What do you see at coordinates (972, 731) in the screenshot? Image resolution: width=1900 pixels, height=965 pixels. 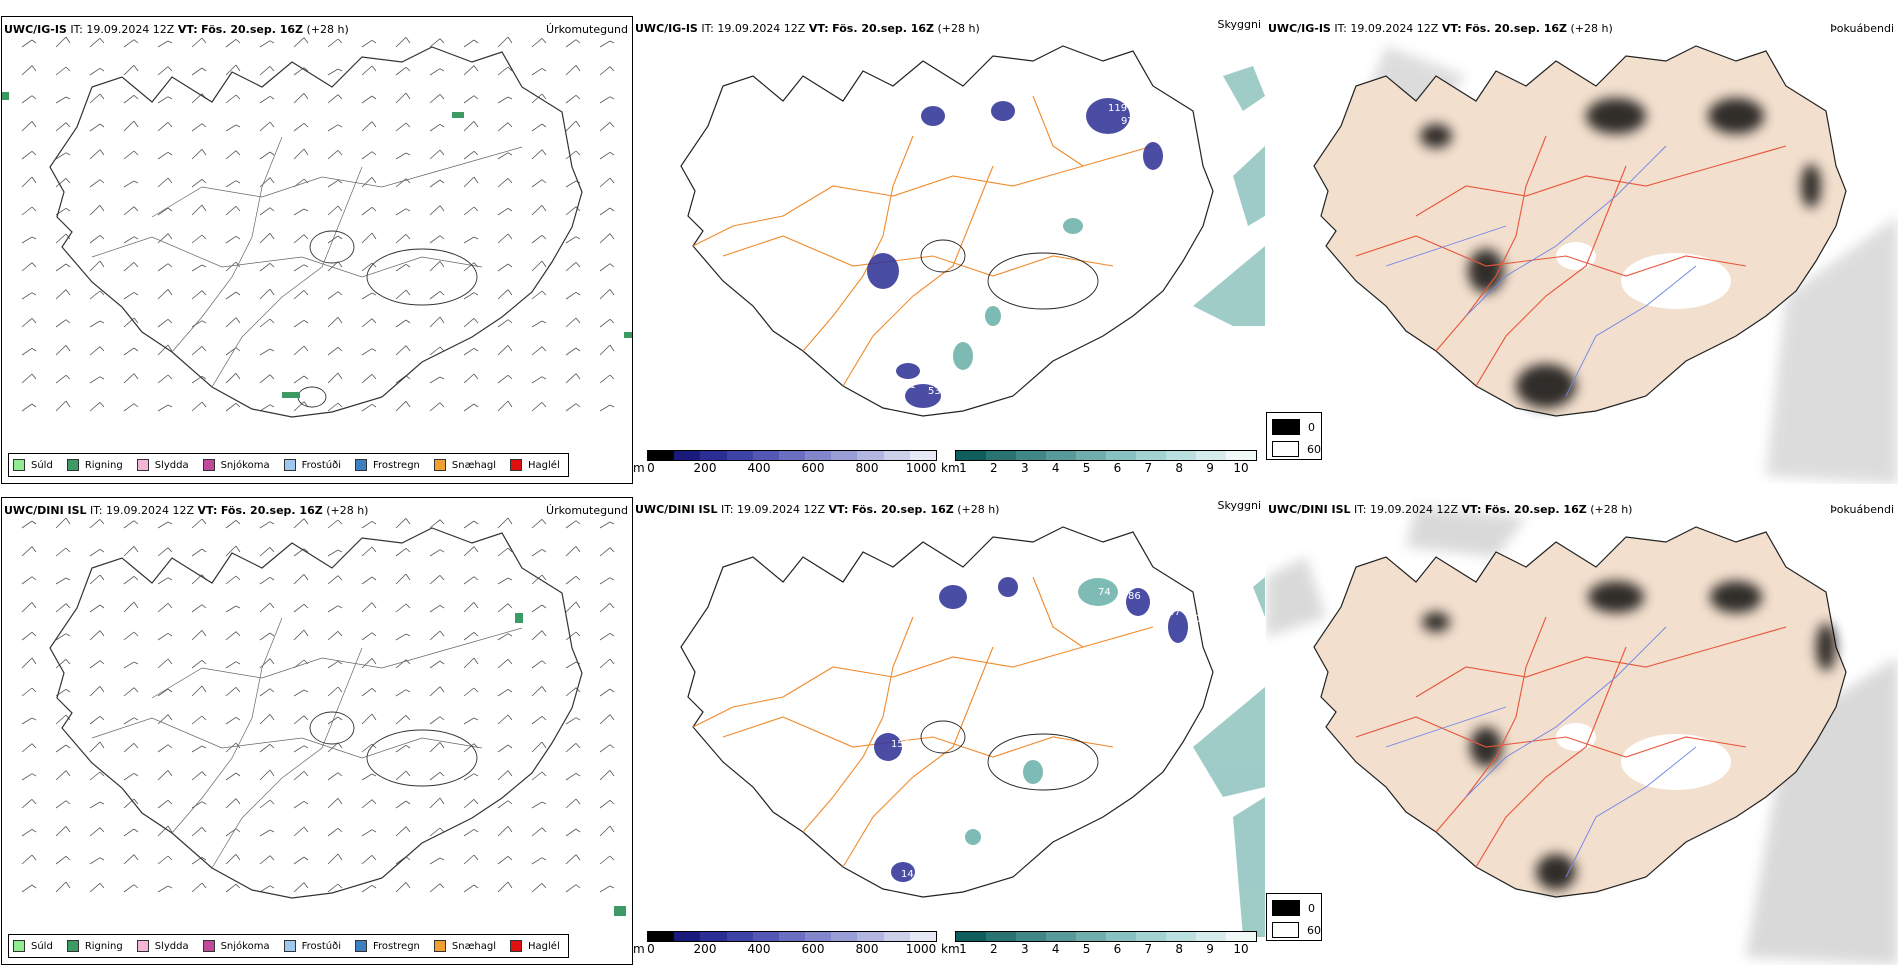 I see `iceland-map: 74 86 47 60 150 14` at bounding box center [972, 731].